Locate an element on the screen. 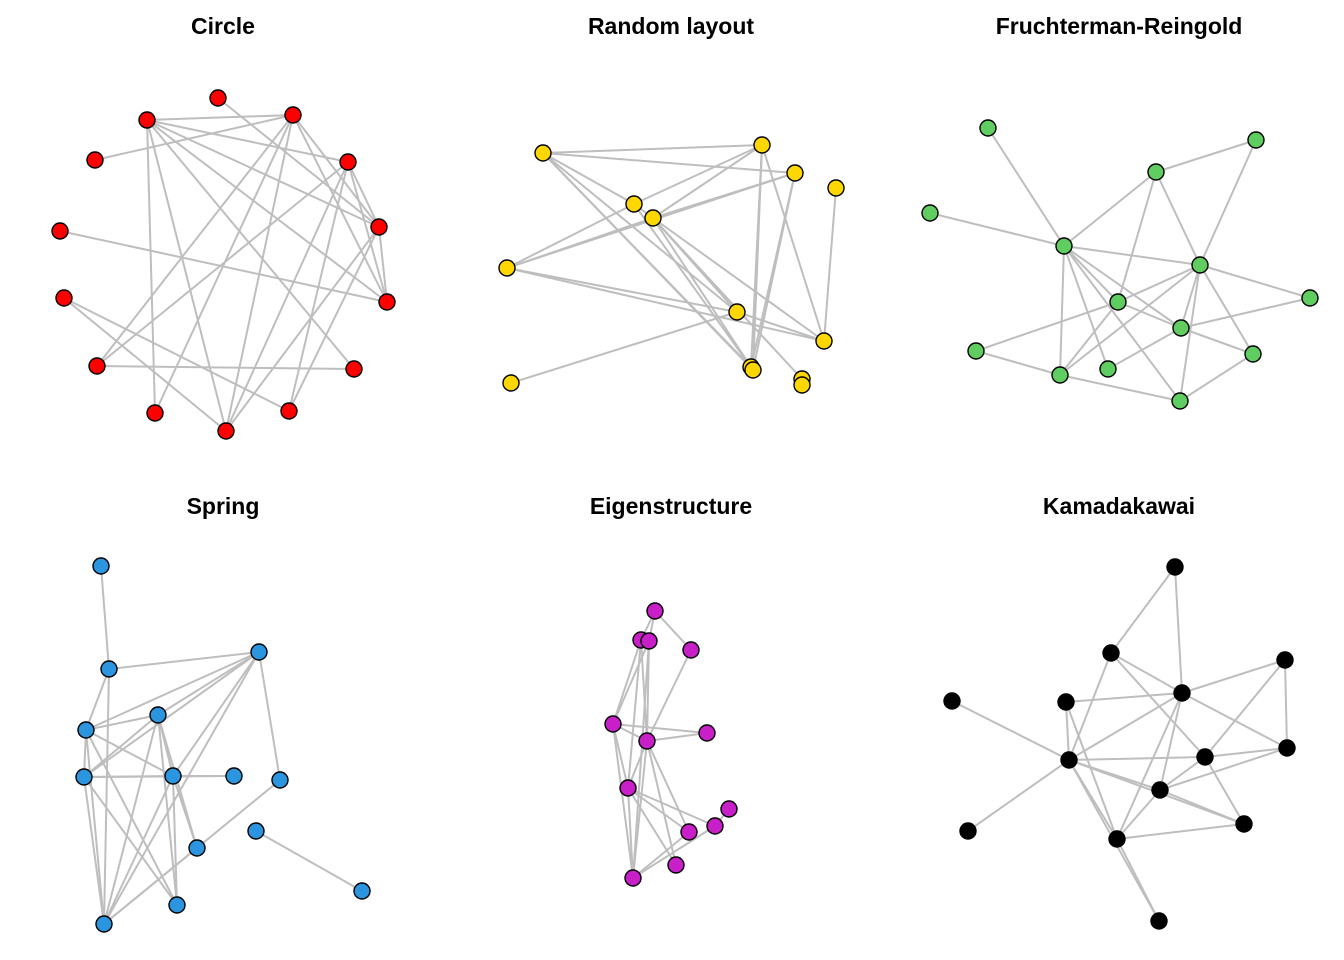 The height and width of the screenshot is (960, 1344). panel-circle: Circle is located at coordinates (223, 226).